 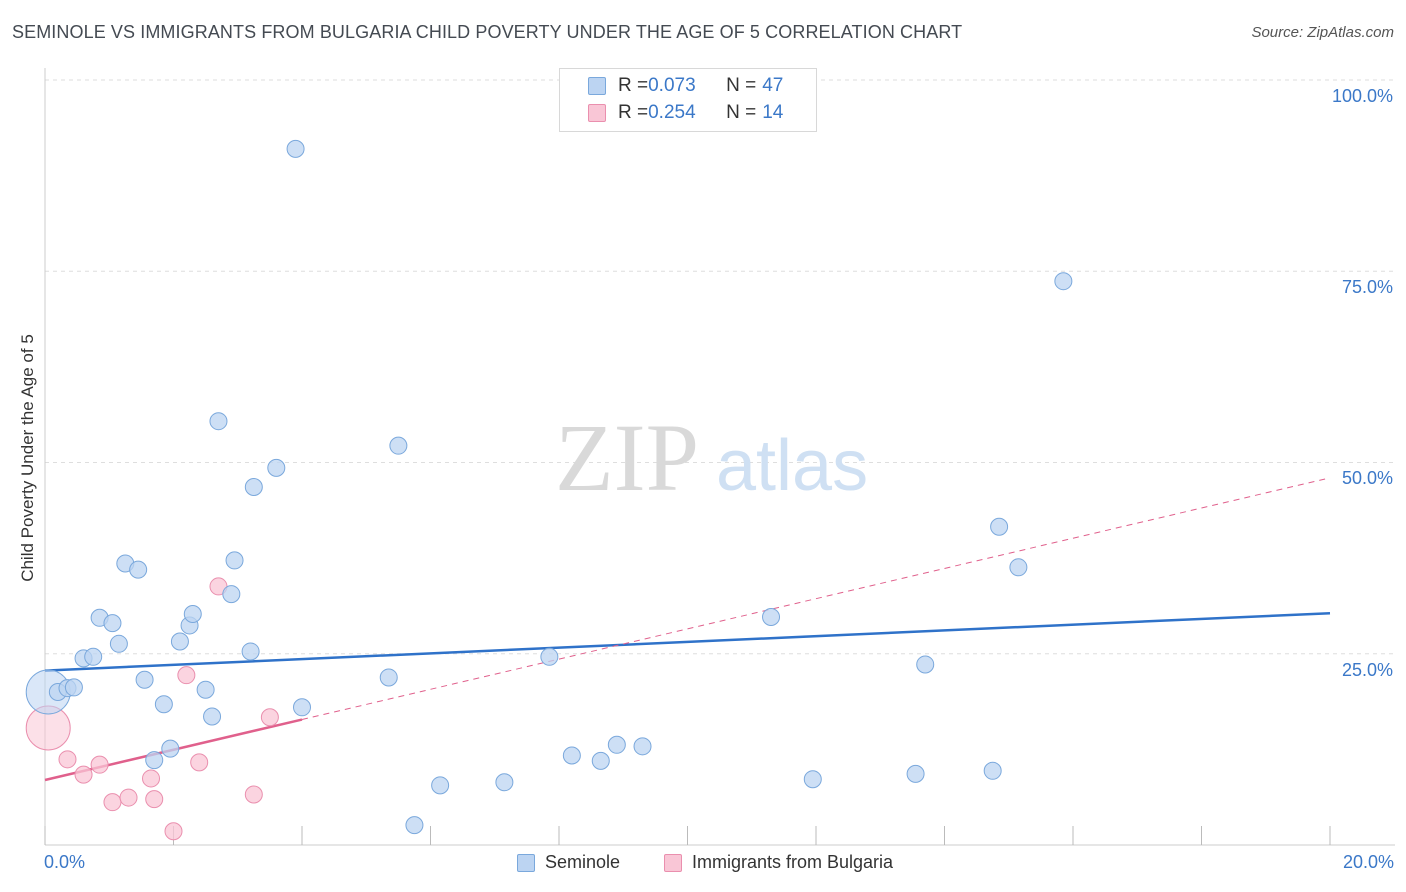 I want to click on y-tick-label-100: 100.0%, so click(x=1362, y=96).